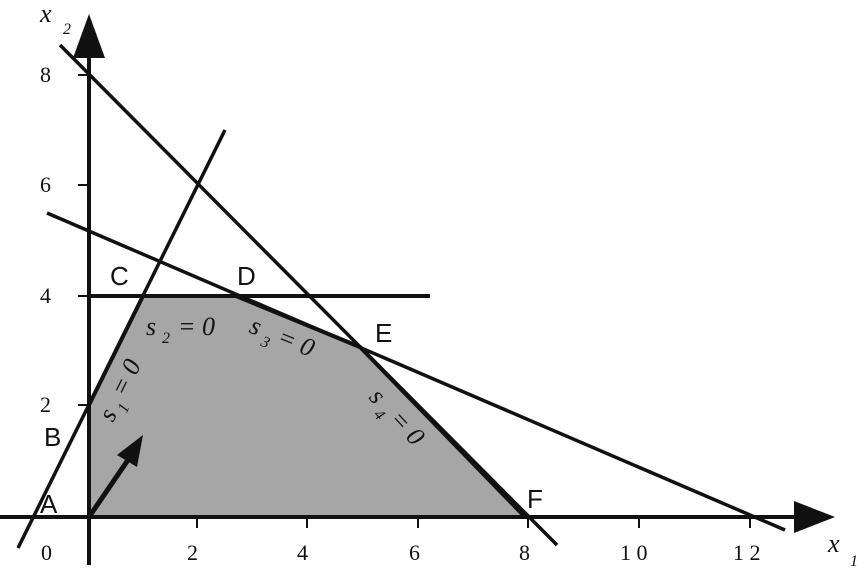 The image size is (868, 581). What do you see at coordinates (45, 184) in the screenshot?
I see `y-tick-6: 6` at bounding box center [45, 184].